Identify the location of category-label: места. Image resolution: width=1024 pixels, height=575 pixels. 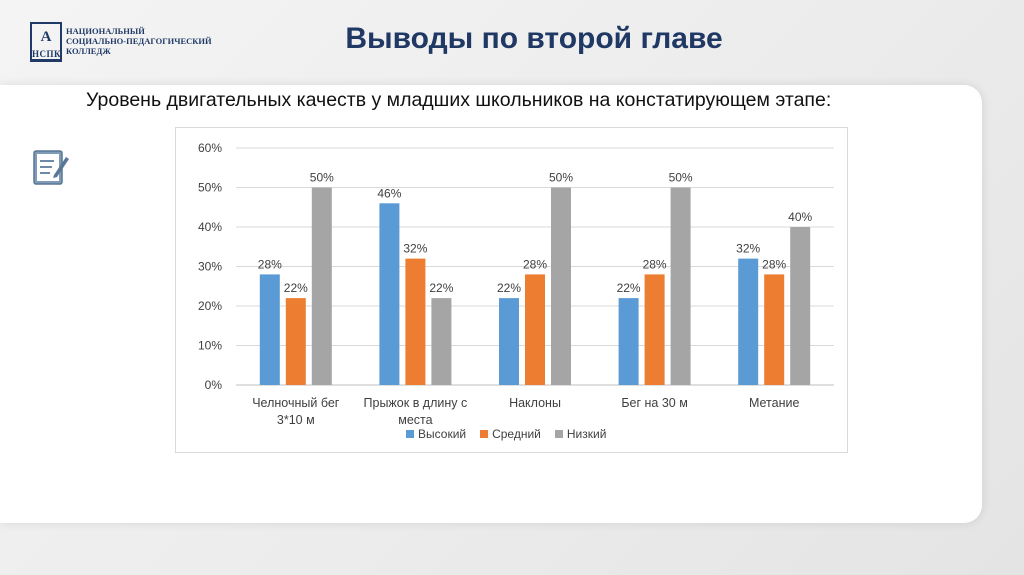
(415, 420).